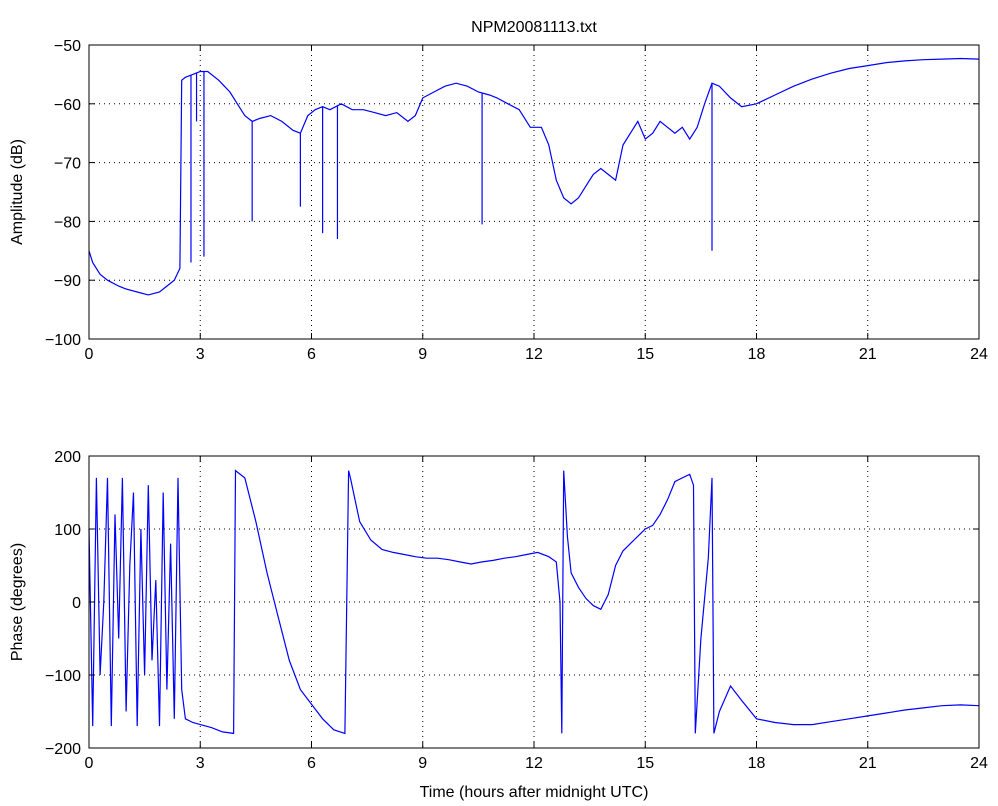 This screenshot has height=806, width=998. I want to click on amplitude-ylabel: Amplitude (dB), so click(17, 192).